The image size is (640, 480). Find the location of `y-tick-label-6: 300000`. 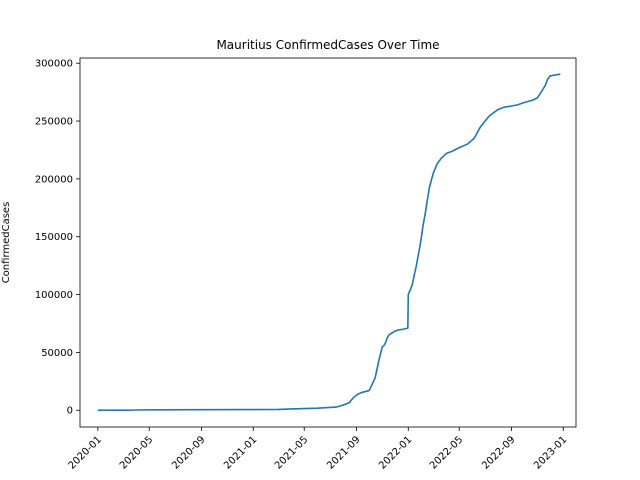

y-tick-label-6: 300000 is located at coordinates (54, 64).